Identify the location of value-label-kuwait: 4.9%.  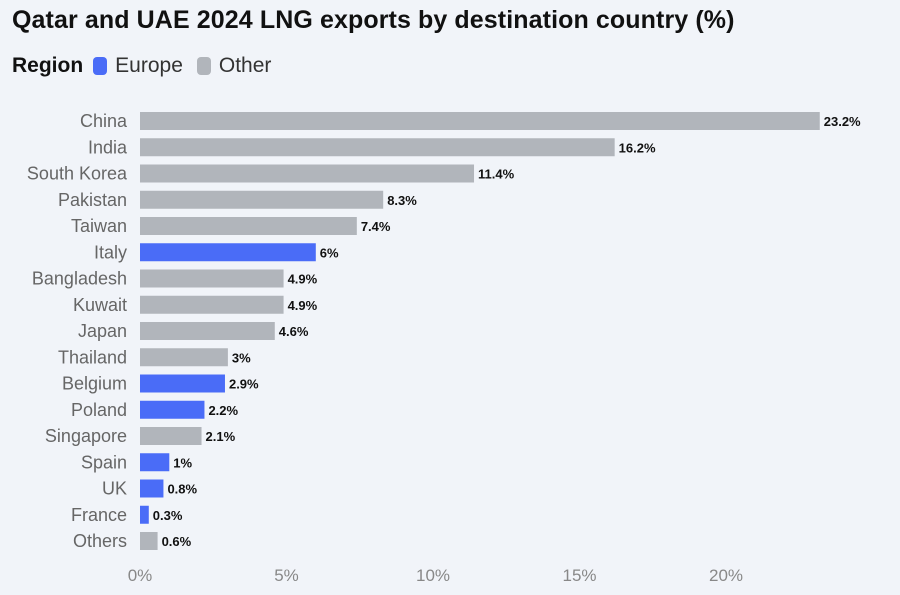
(303, 305).